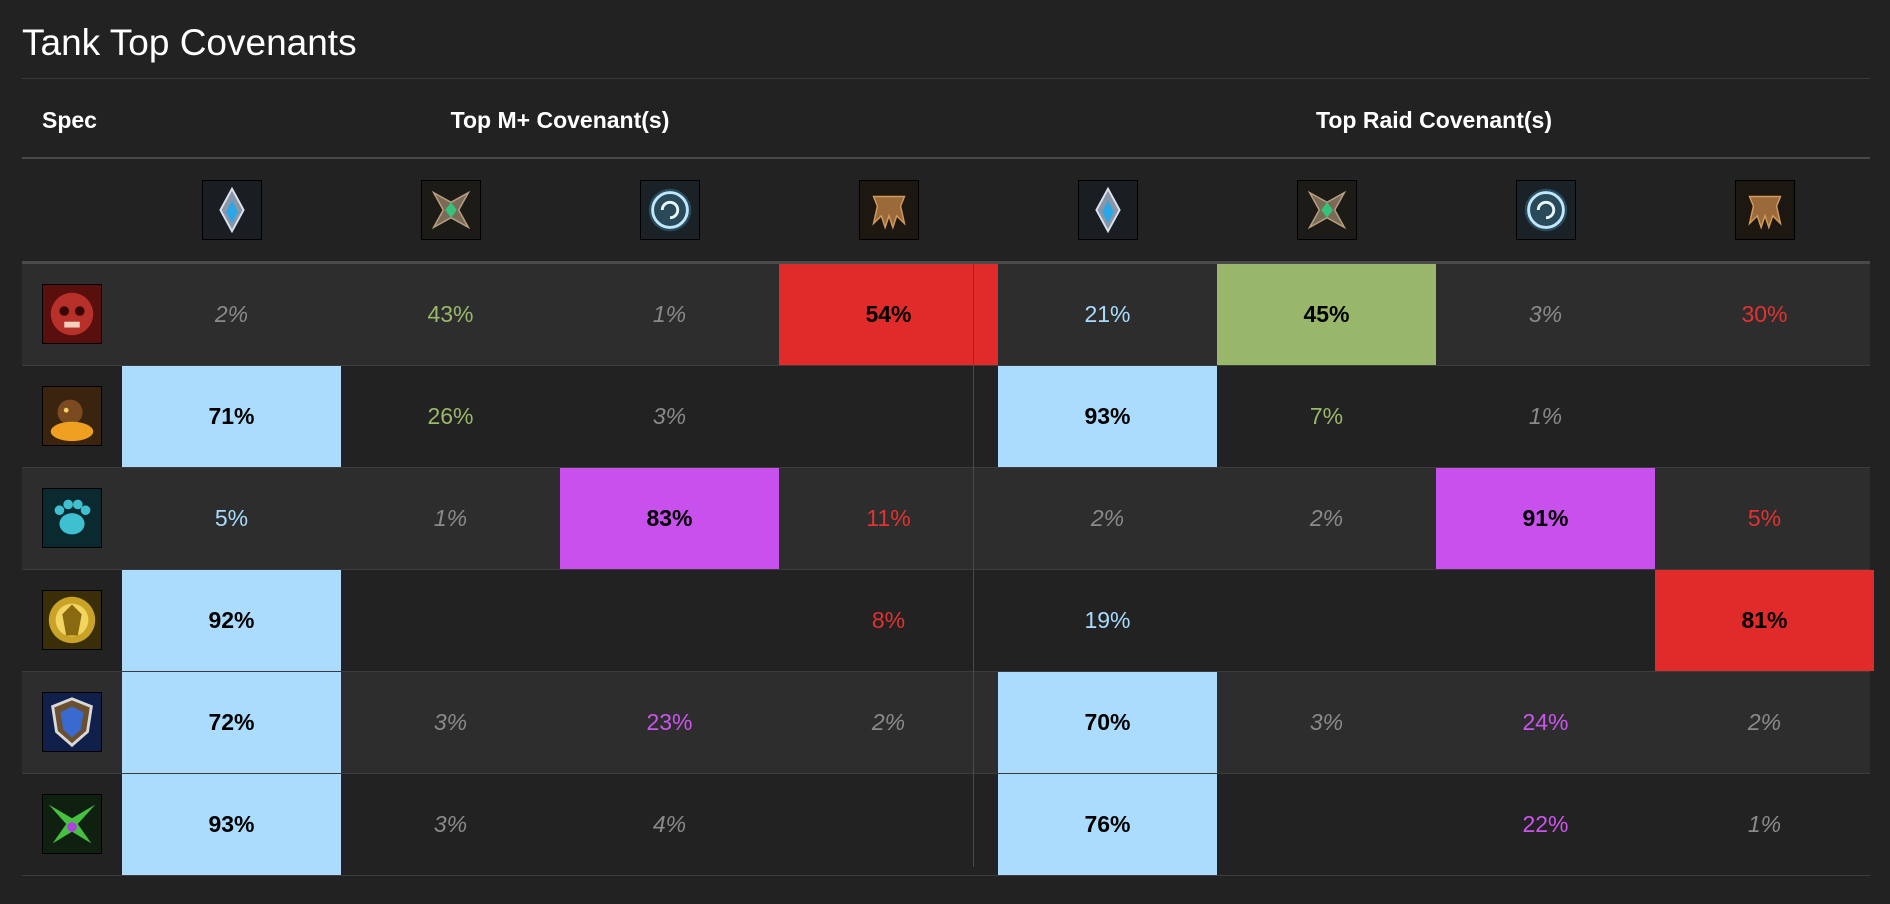 Image resolution: width=1890 pixels, height=904 pixels. Describe the element at coordinates (1764, 518) in the screenshot. I see `raid-cell: 5%` at that location.